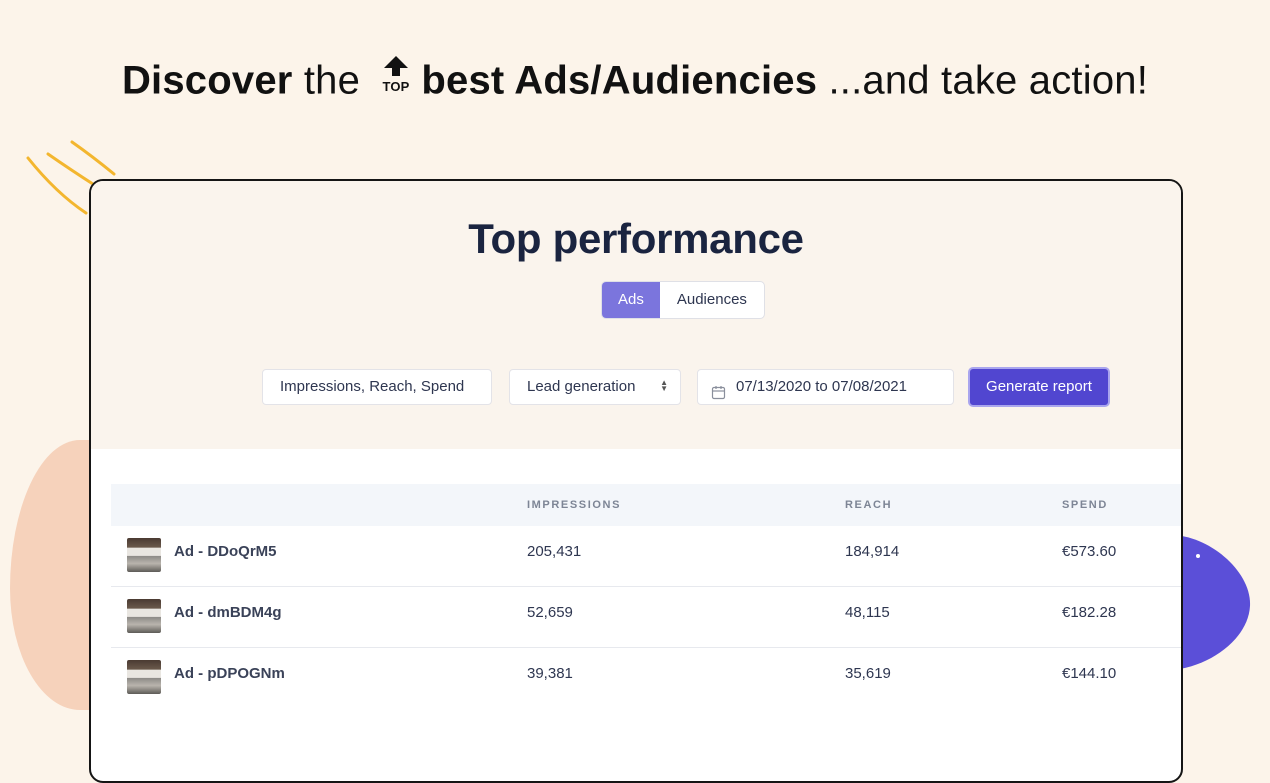 The height and width of the screenshot is (783, 1270). I want to click on objective-select: Lead generation ▲ ▼, so click(595, 387).